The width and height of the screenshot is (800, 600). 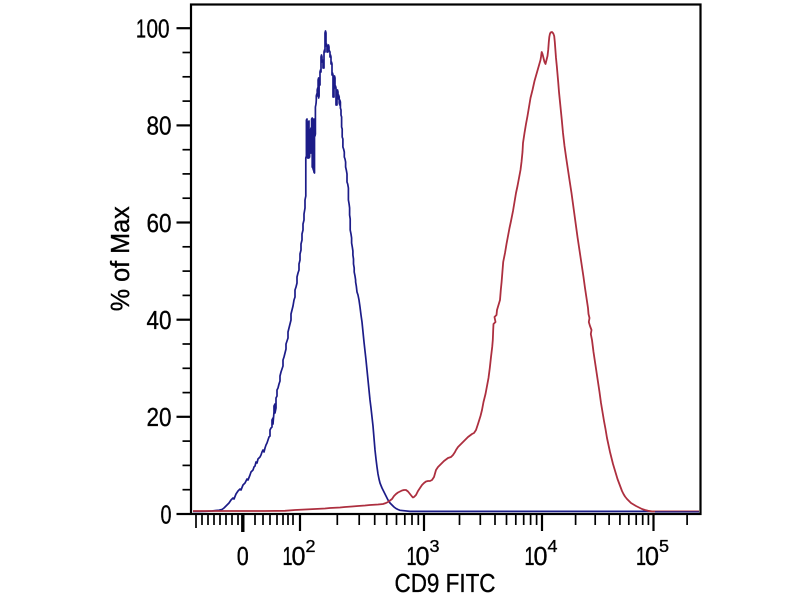 What do you see at coordinates (664, 546) in the screenshot?
I see `svg-text: 5` at bounding box center [664, 546].